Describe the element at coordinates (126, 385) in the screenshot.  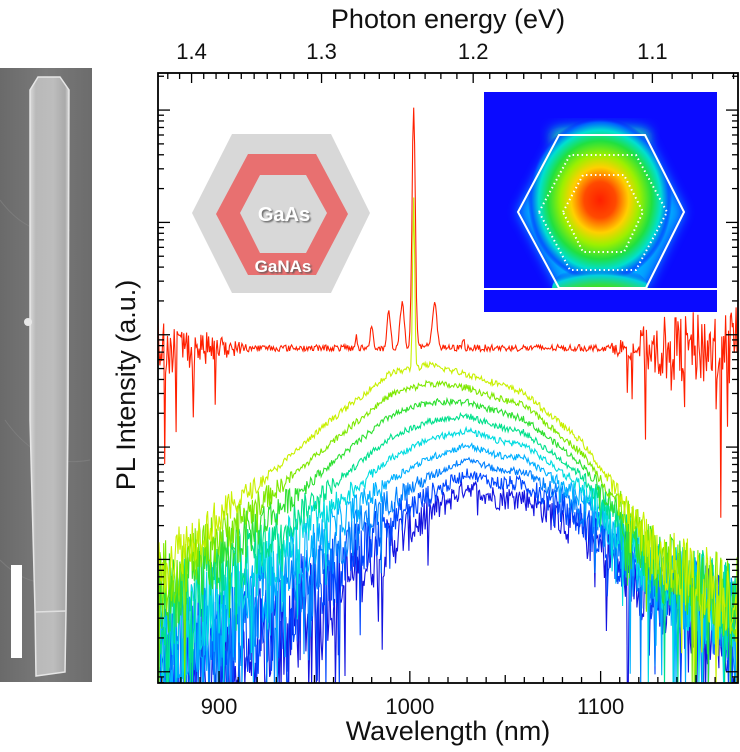
I see `y-axis-title: PL Intensity (a.u.)` at that location.